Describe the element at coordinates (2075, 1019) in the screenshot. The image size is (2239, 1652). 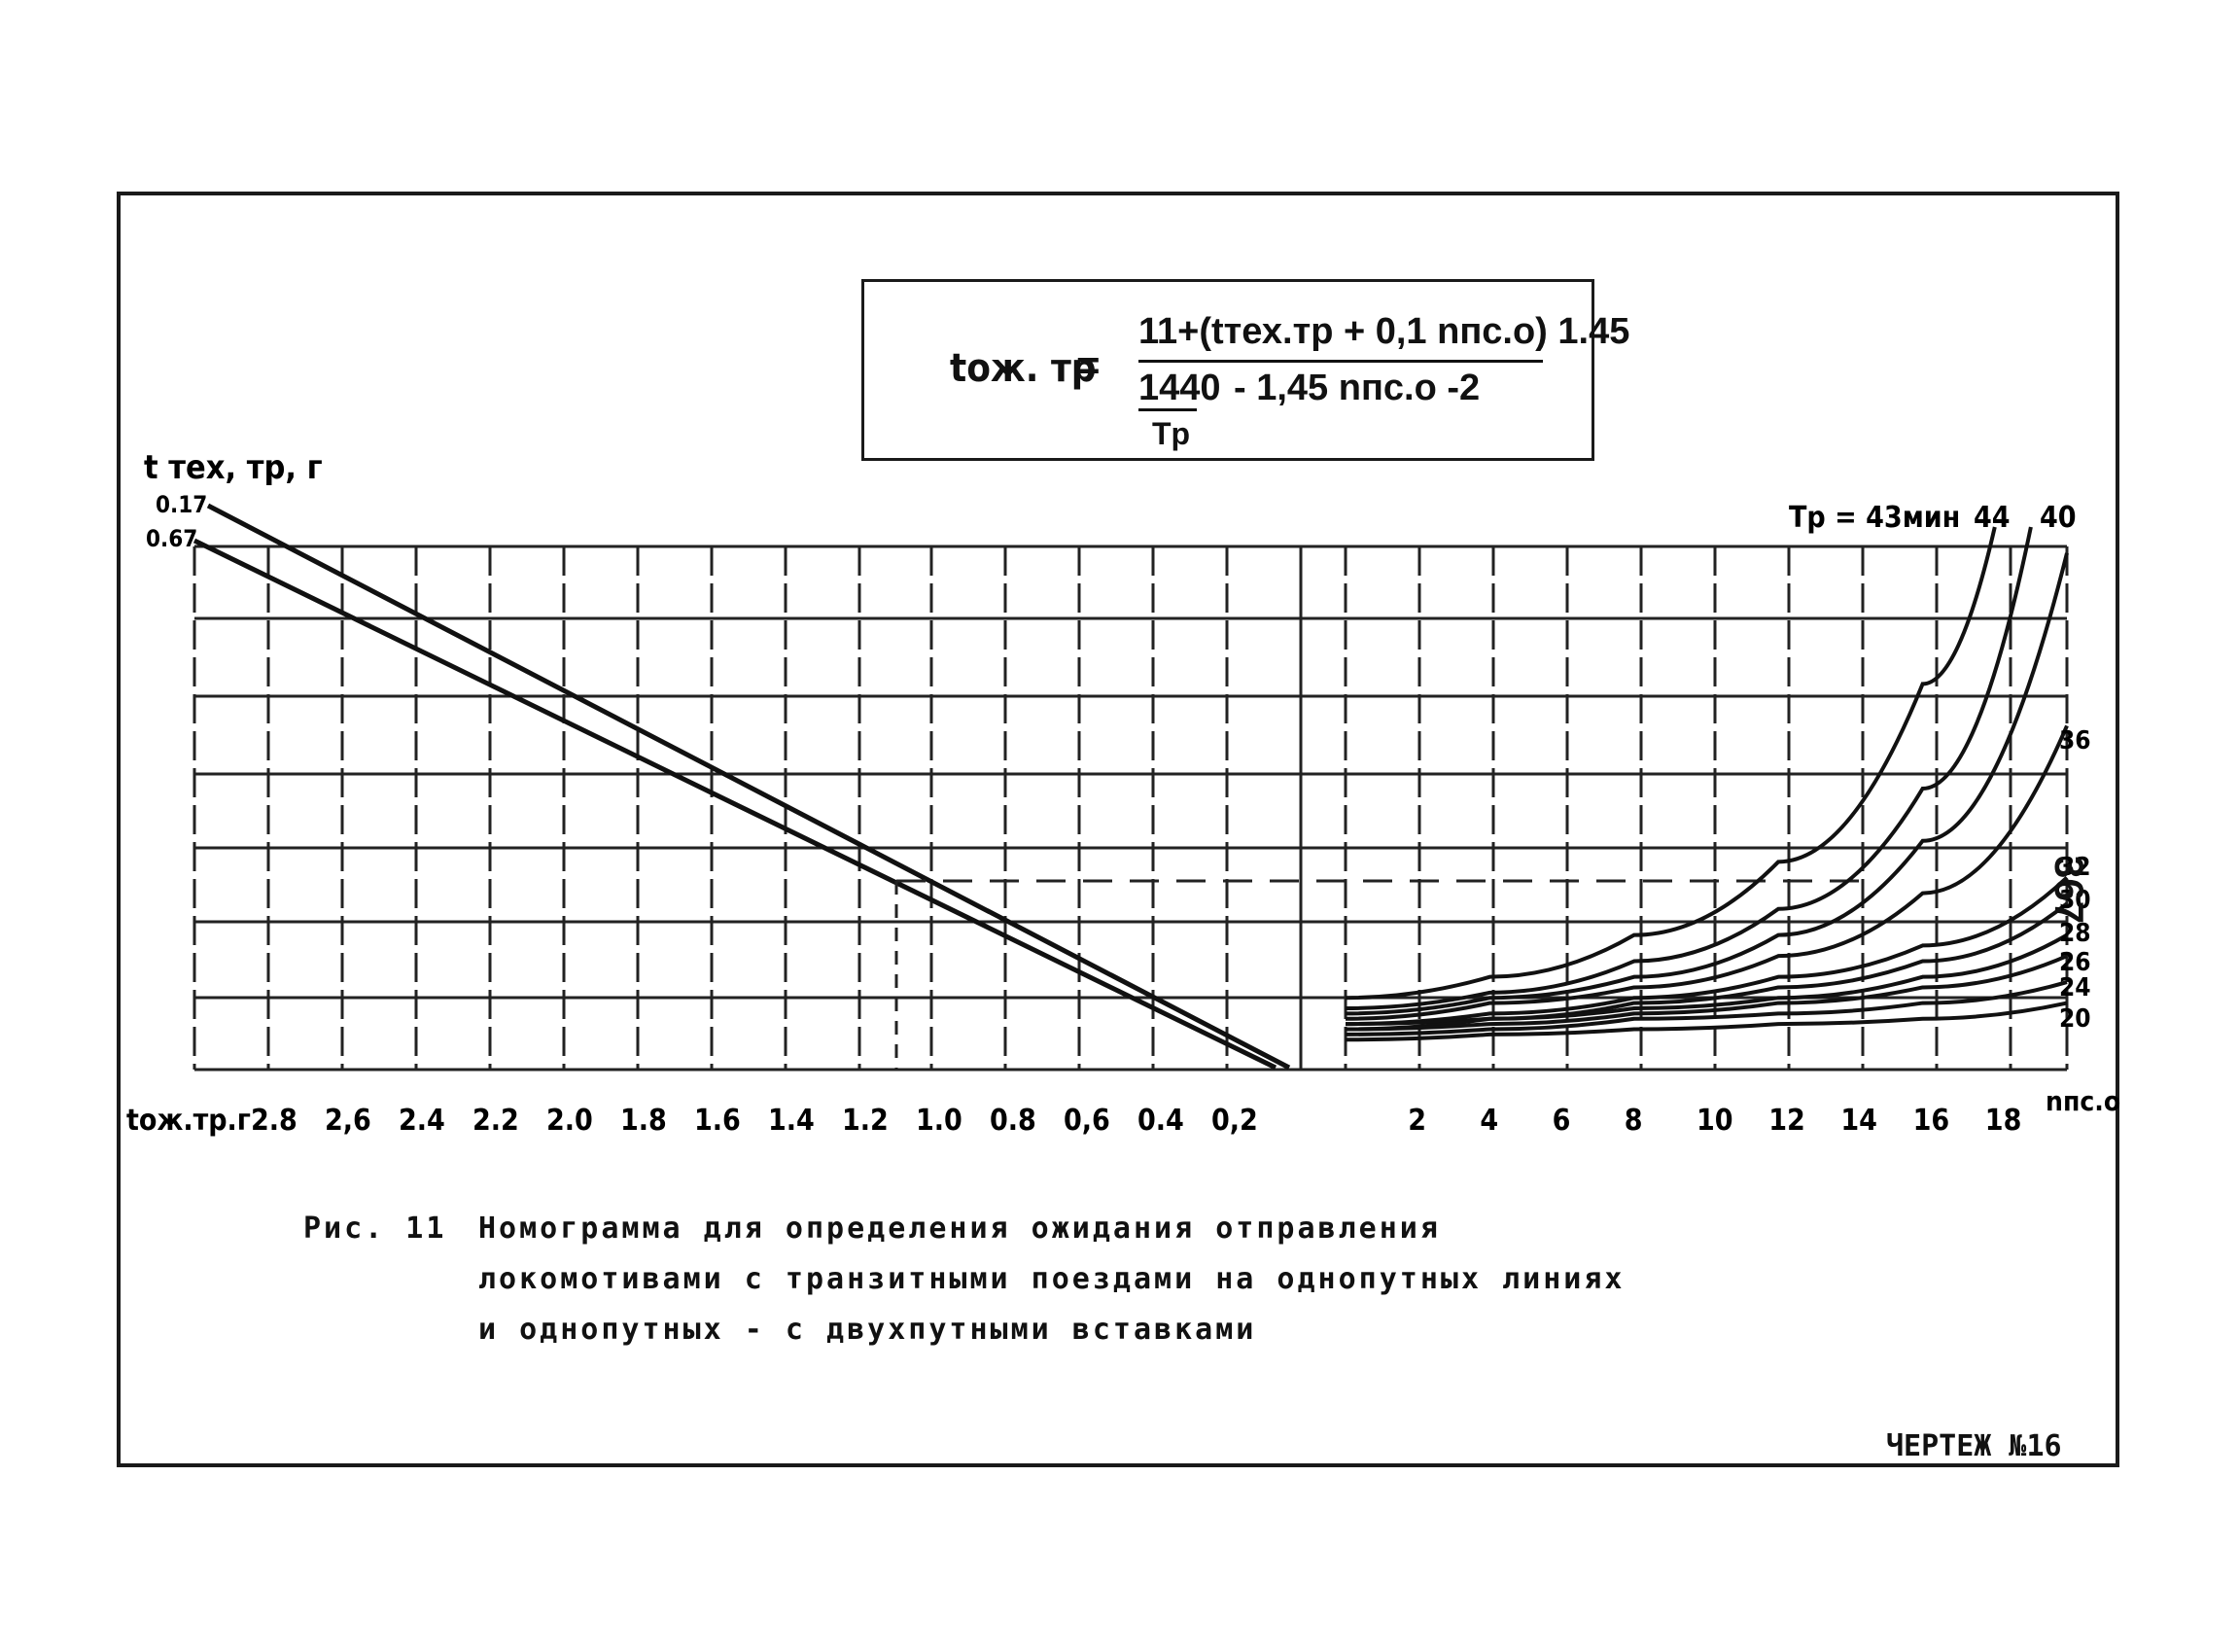
I see `curve-label: 20` at that location.